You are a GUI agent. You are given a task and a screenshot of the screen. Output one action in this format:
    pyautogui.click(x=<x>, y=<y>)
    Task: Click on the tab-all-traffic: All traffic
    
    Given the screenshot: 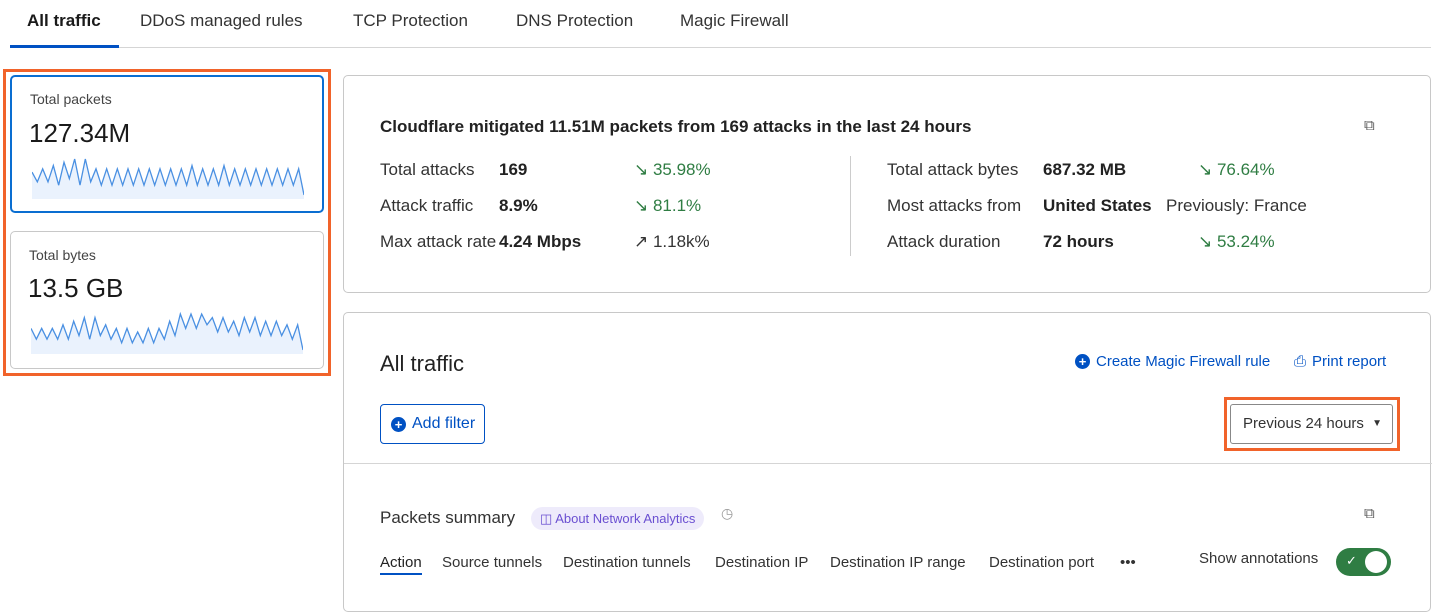 What is the action you would take?
    pyautogui.click(x=64, y=20)
    